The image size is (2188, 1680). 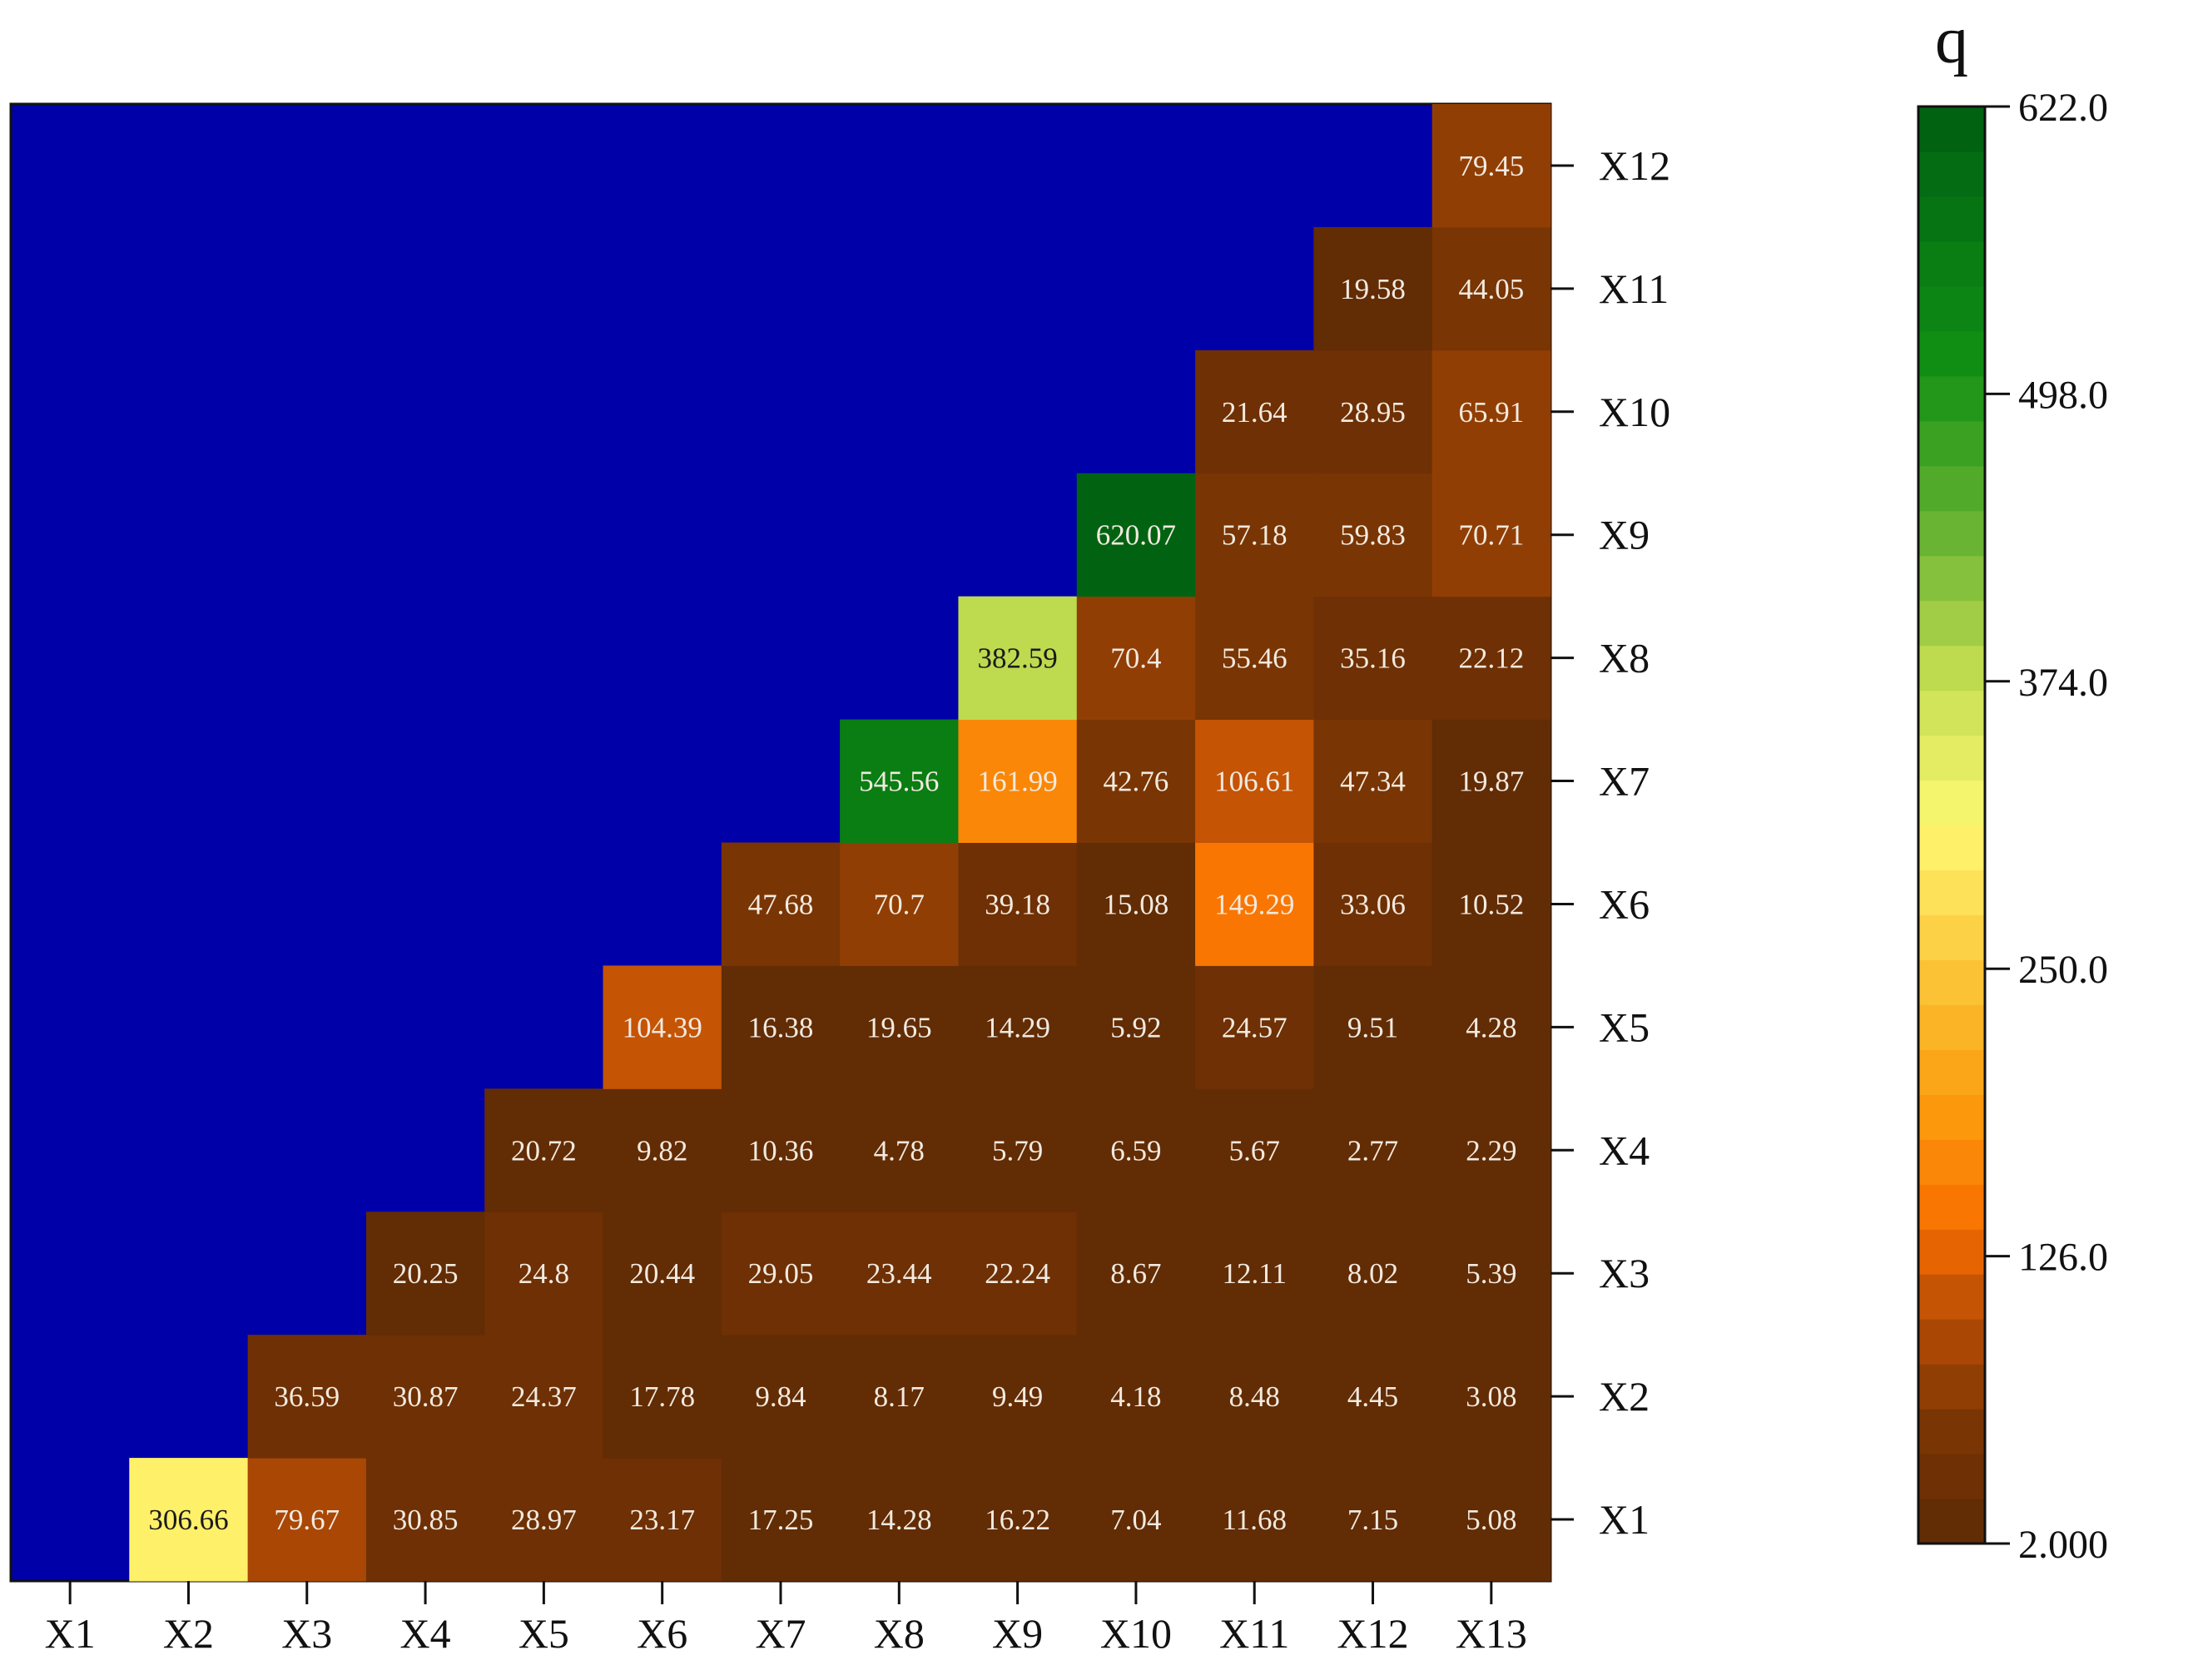 I want to click on cell-value-label: 24.8, so click(x=543, y=1273).